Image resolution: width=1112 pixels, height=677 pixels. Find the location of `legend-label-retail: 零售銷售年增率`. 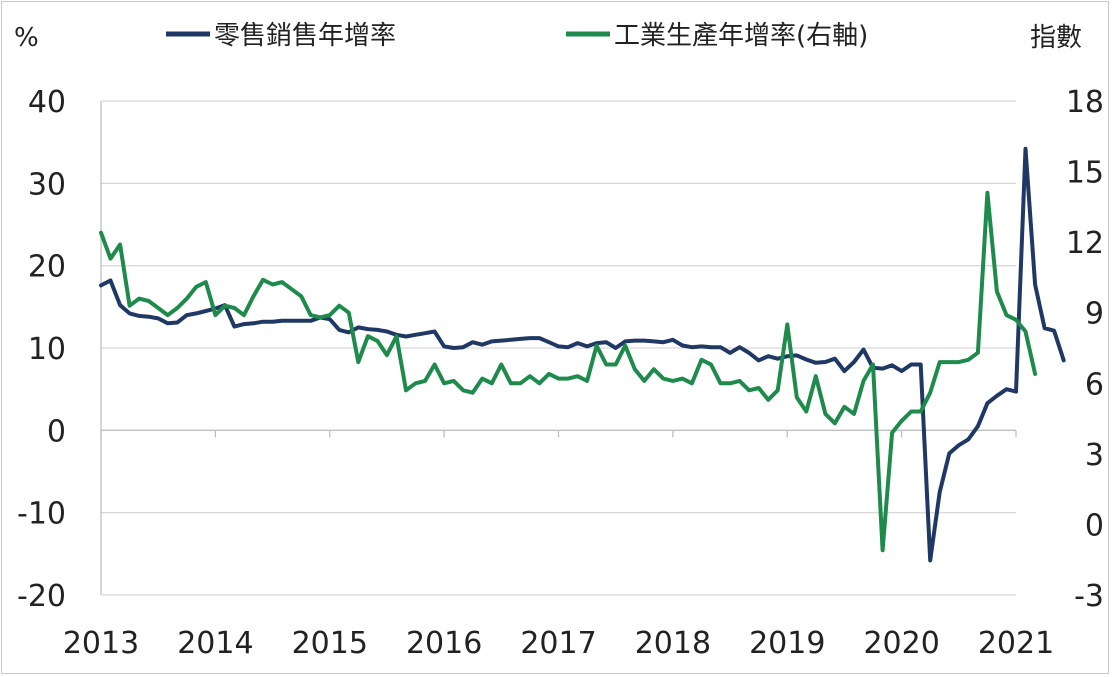

legend-label-retail: 零售銷售年增率 is located at coordinates (305, 36).